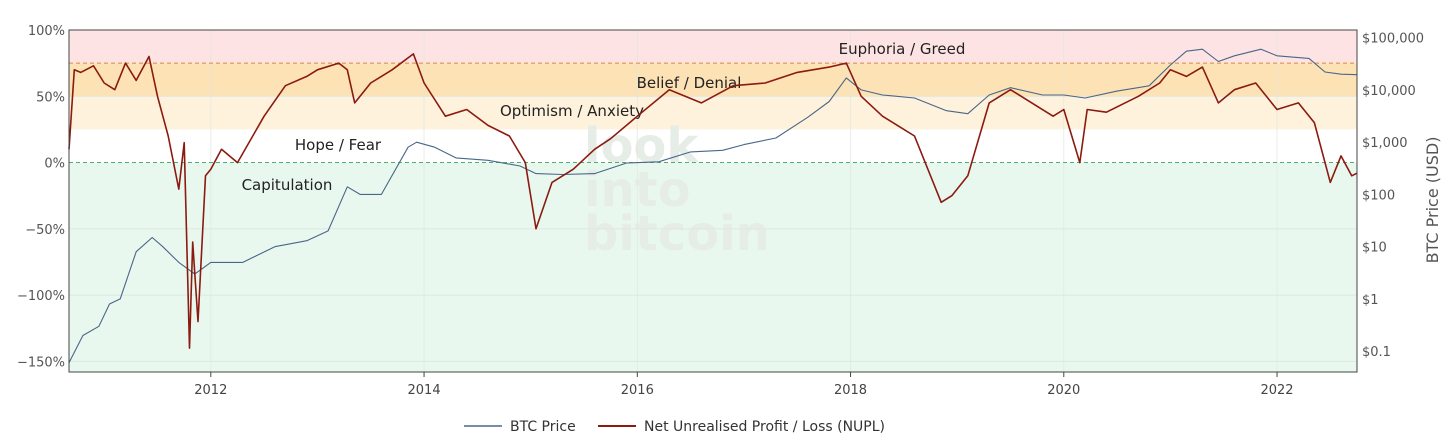 This screenshot has height=446, width=1456. What do you see at coordinates (210, 390) in the screenshot?
I see `x-tick-label: 2012` at bounding box center [210, 390].